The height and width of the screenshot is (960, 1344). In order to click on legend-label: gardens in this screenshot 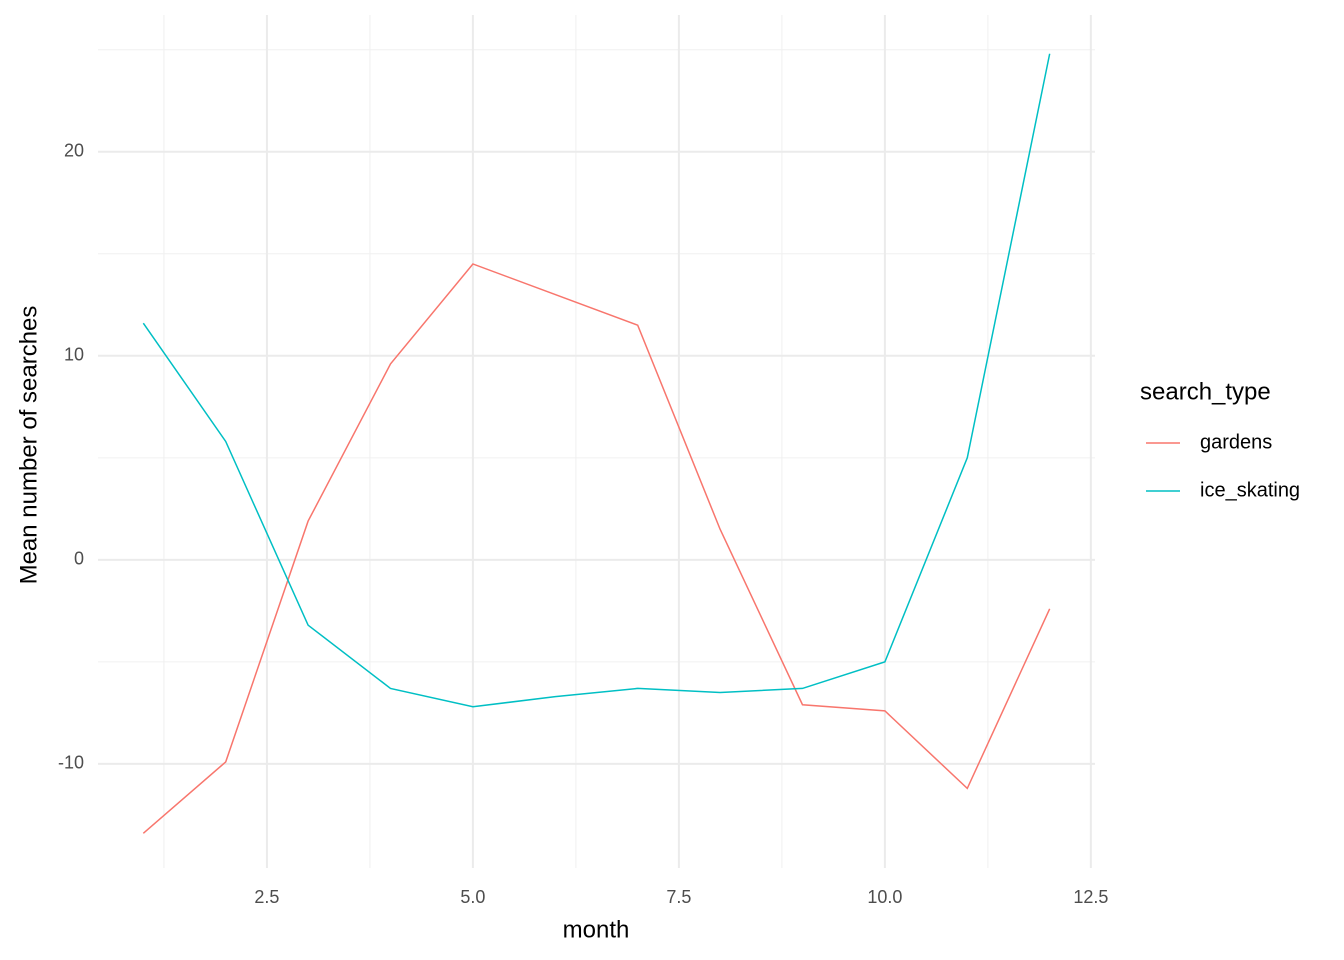, I will do `click(1236, 442)`.